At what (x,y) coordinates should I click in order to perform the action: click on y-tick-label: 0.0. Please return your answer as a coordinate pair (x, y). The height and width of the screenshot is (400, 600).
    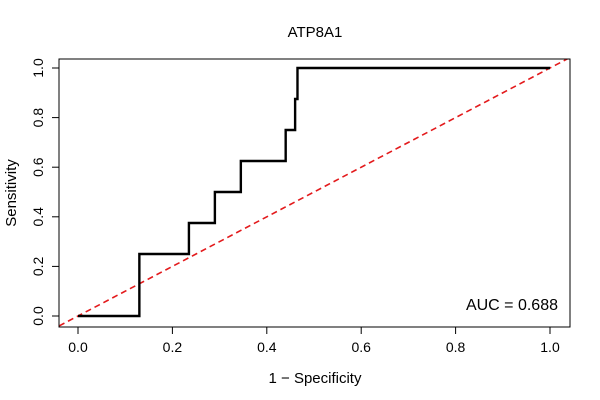
    Looking at the image, I should click on (38, 316).